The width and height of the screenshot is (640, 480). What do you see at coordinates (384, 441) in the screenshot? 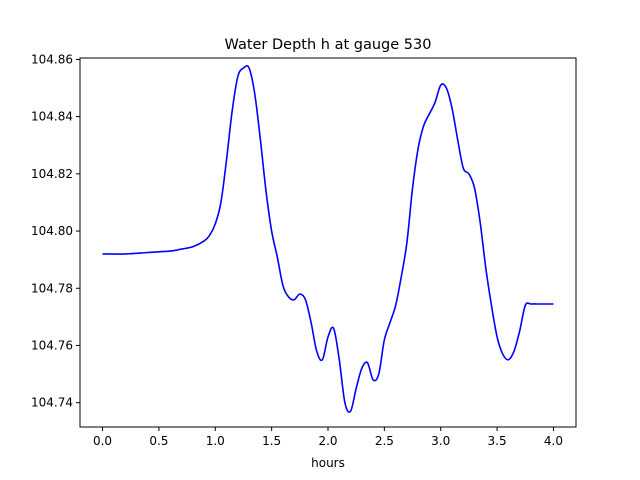
I see `x-tick-label: 2.5` at bounding box center [384, 441].